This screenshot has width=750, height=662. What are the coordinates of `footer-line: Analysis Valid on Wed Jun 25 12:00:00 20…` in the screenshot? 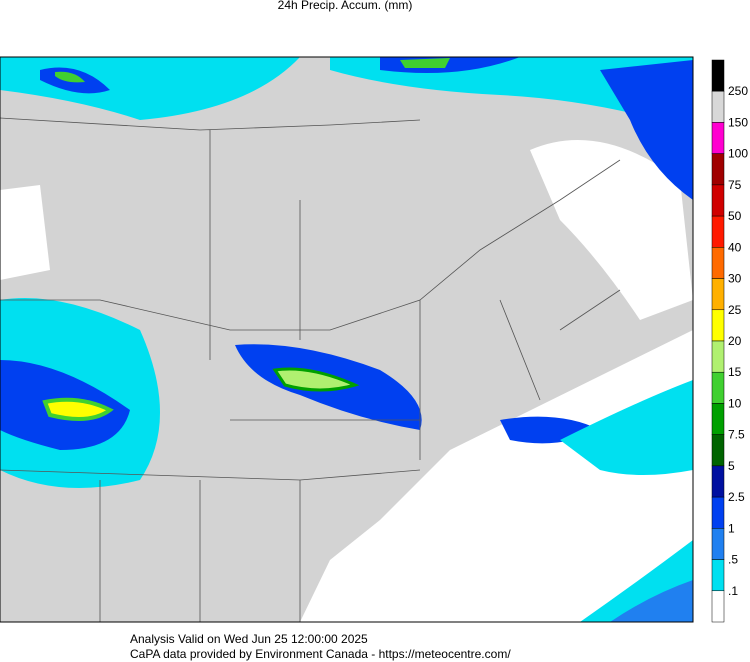 It's located at (249, 639).